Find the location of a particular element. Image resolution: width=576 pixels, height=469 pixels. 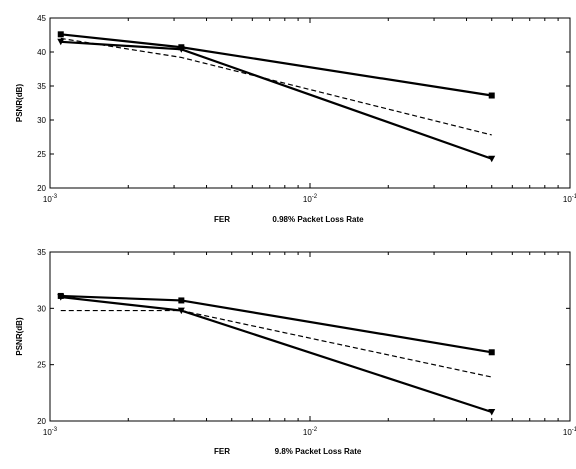

y-tick-label: 45 is located at coordinates (41, 18).